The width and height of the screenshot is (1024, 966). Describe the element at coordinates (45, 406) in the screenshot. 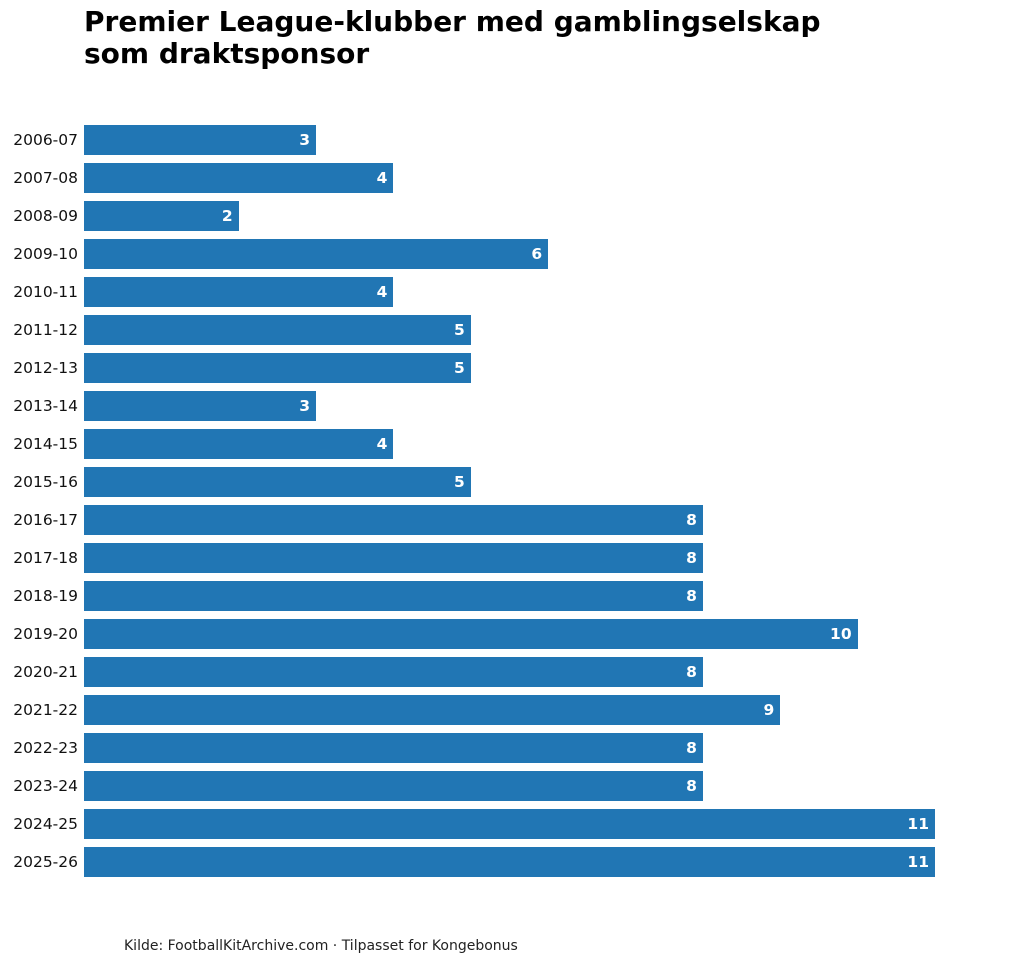

I see `category-label: 2013-14` at that location.